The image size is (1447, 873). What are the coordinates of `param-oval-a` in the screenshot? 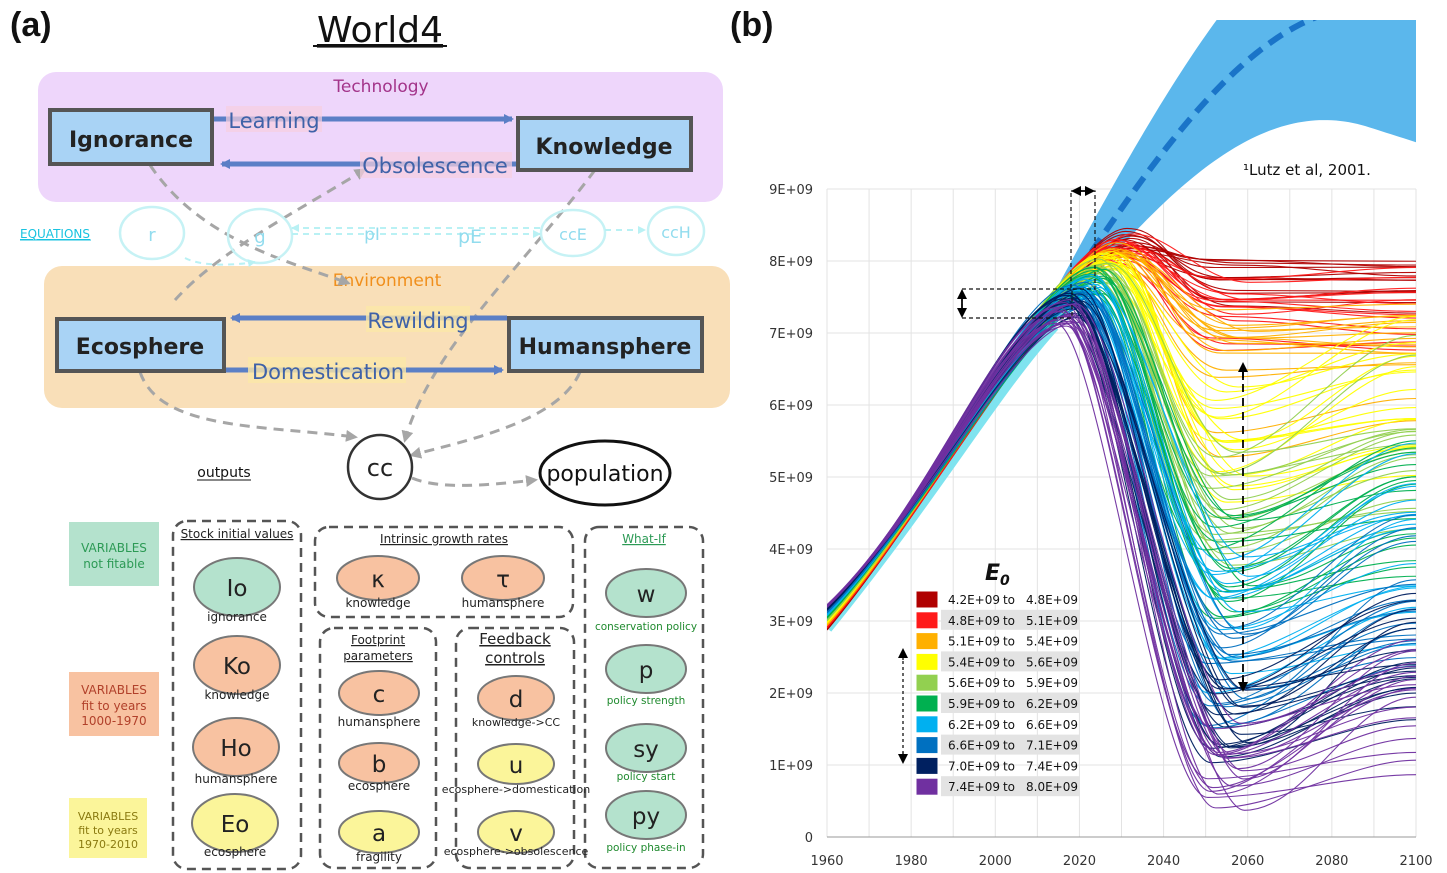 It's located at (379, 832).